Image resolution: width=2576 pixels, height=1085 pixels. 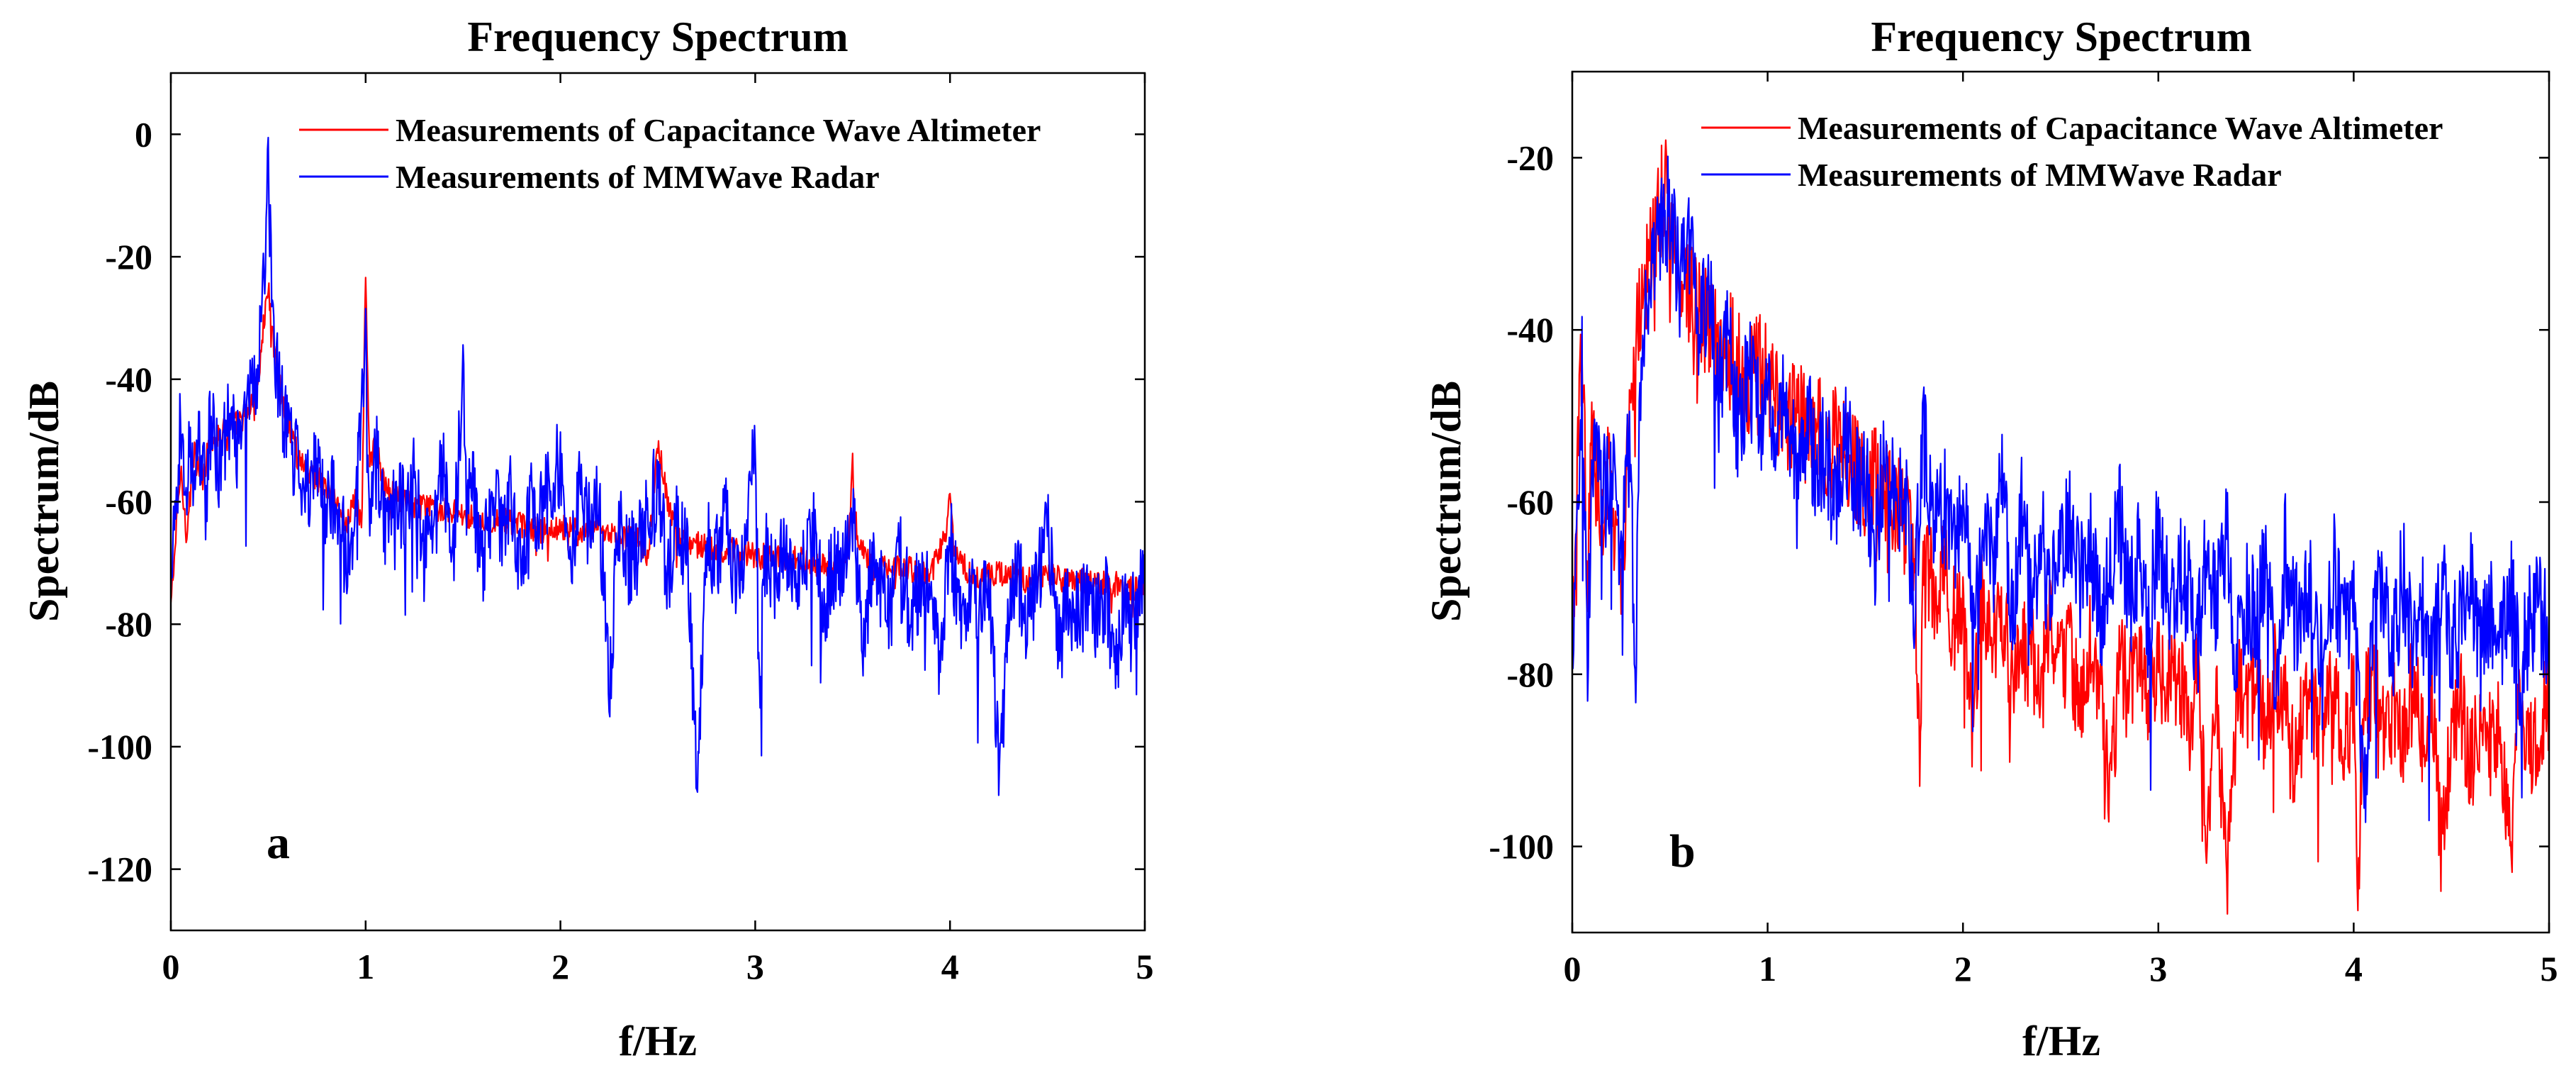 What do you see at coordinates (120, 869) in the screenshot?
I see `y-tick-label: -120` at bounding box center [120, 869].